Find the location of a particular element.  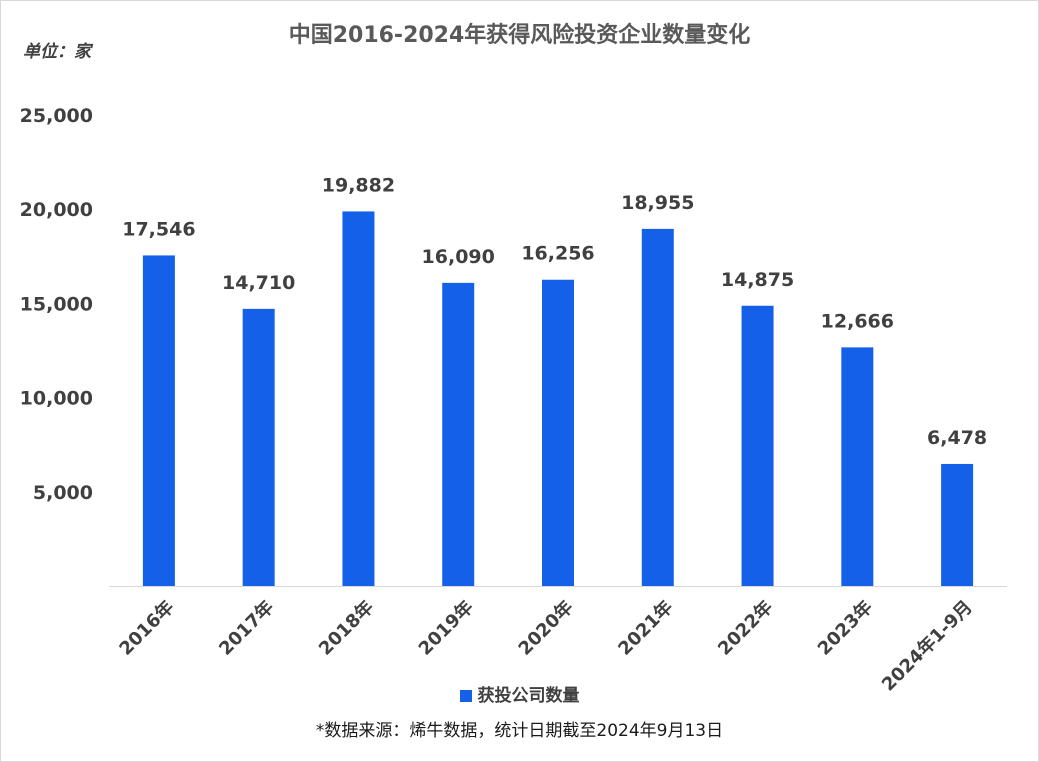

data-label: 16,256 is located at coordinates (557, 254).